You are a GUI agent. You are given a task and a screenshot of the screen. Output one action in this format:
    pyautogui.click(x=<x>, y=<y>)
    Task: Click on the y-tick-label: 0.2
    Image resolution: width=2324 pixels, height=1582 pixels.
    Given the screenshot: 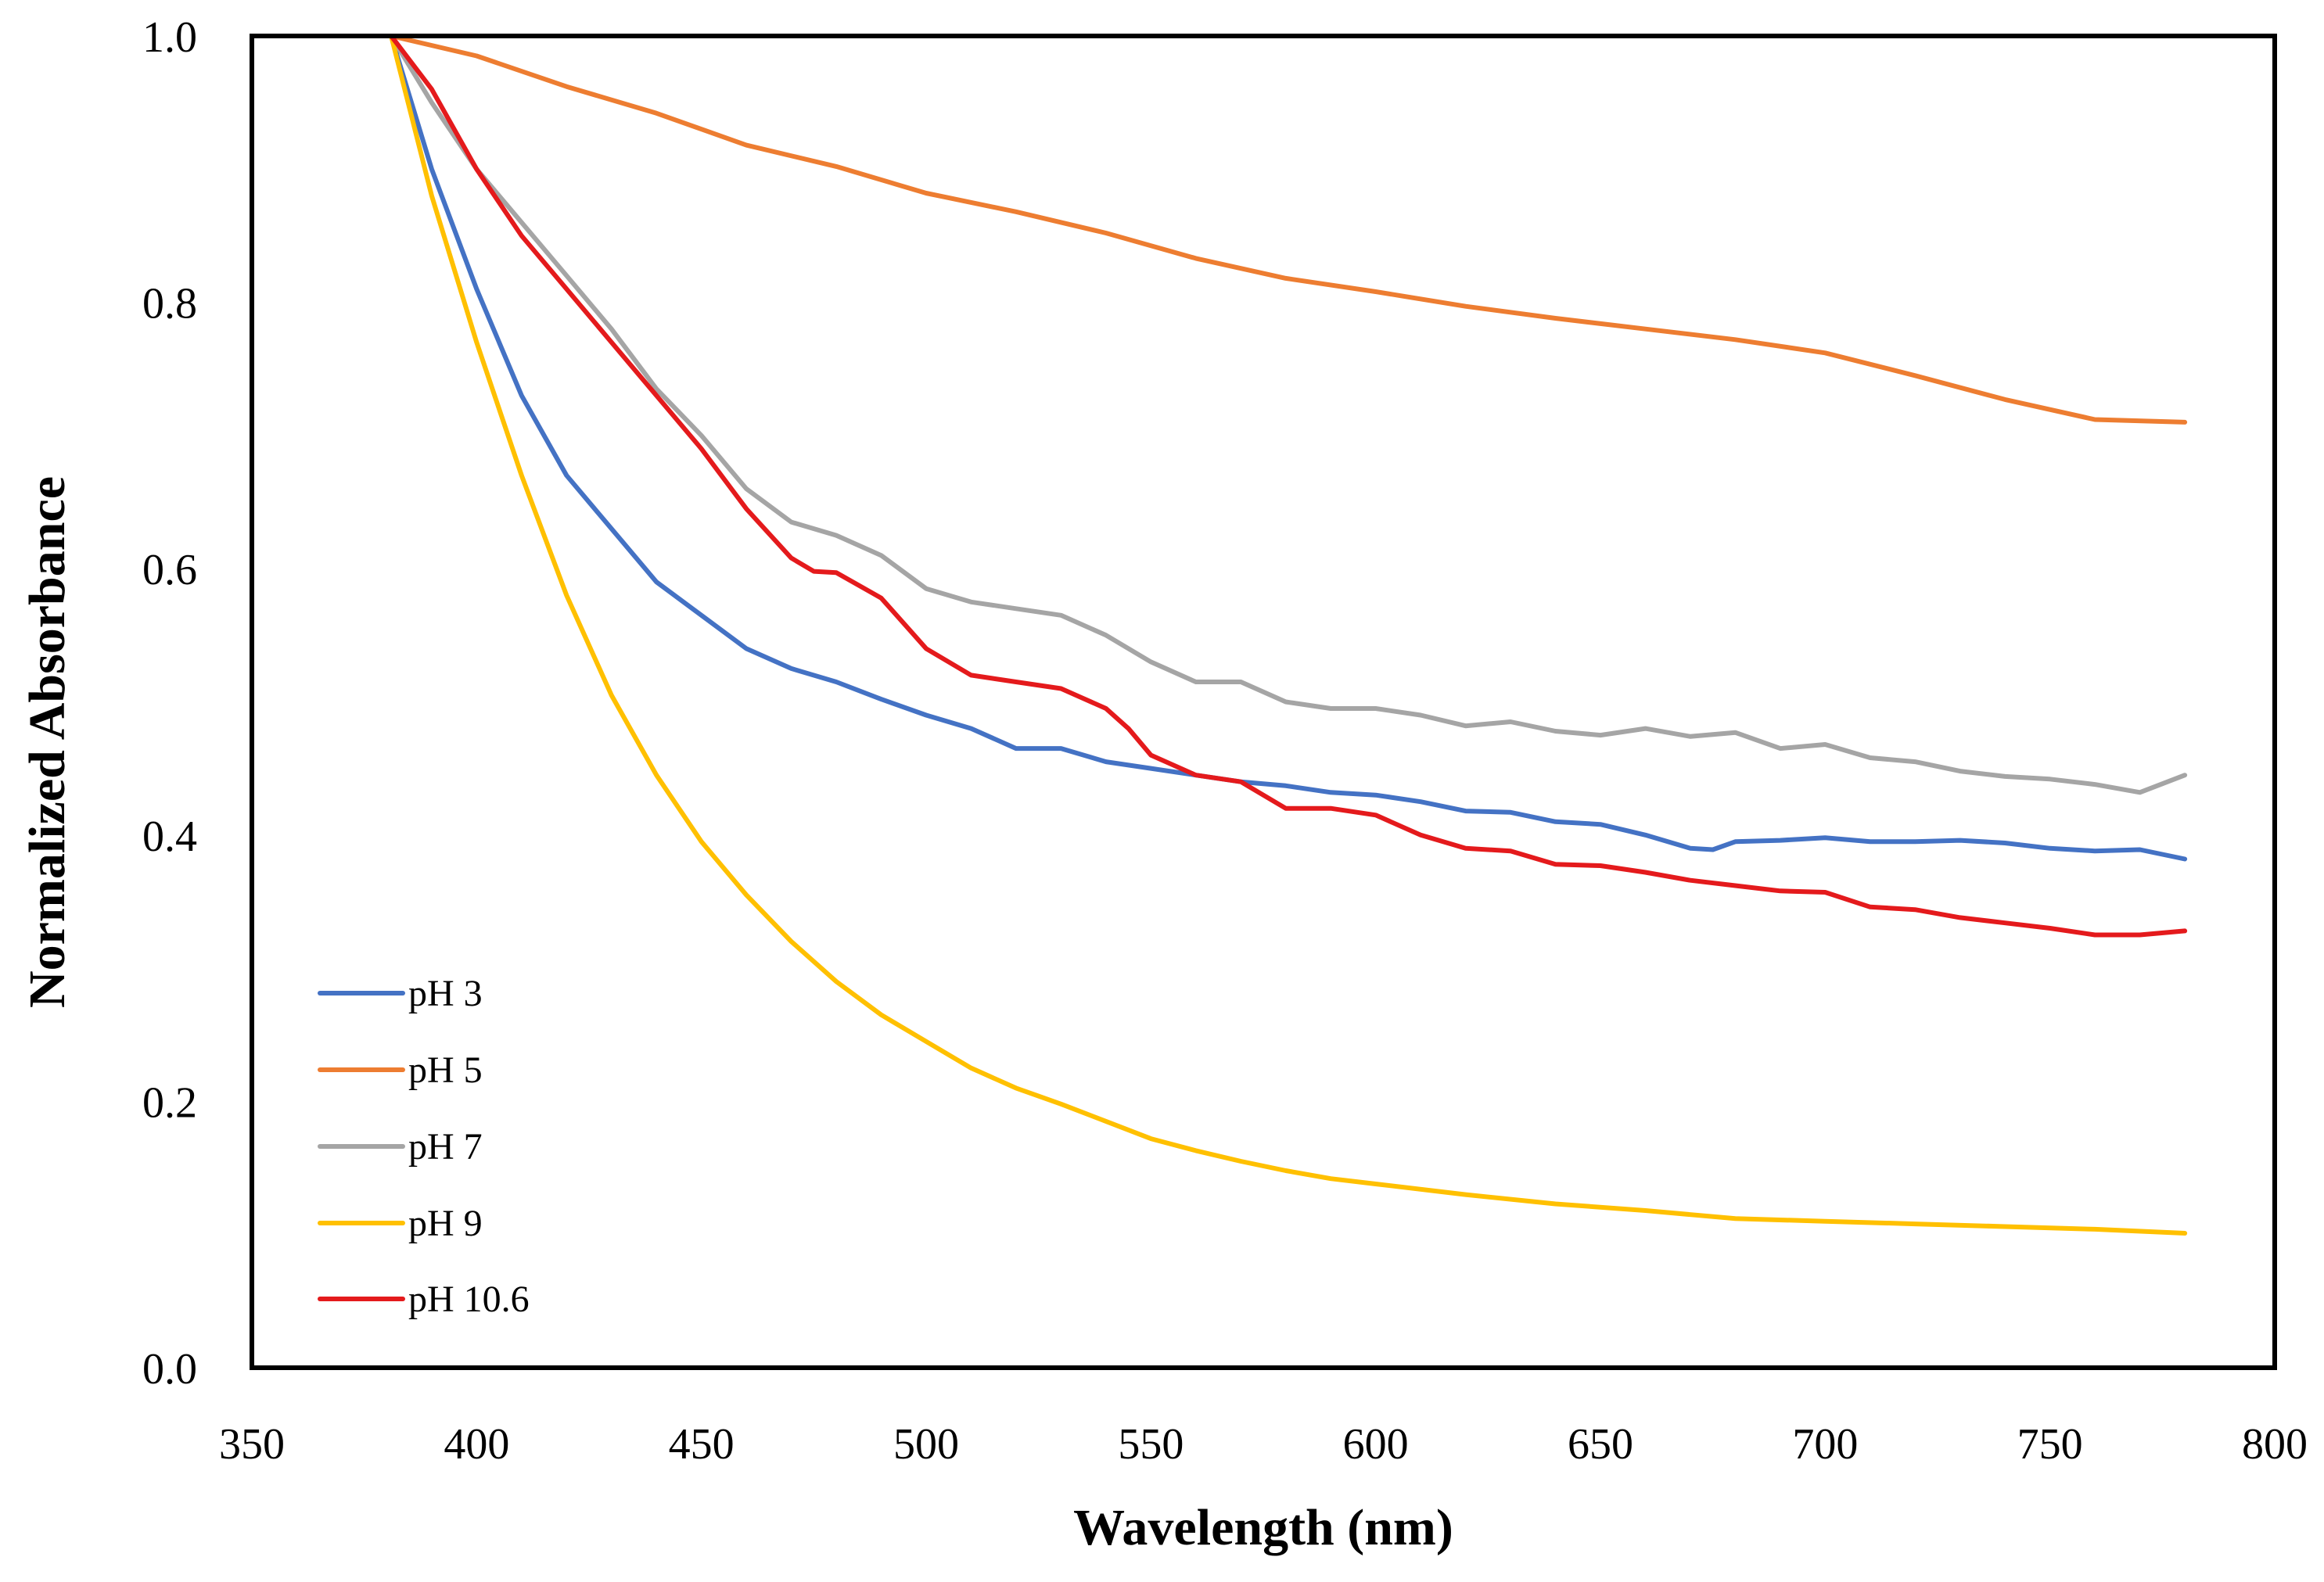 What is the action you would take?
    pyautogui.click(x=170, y=1102)
    